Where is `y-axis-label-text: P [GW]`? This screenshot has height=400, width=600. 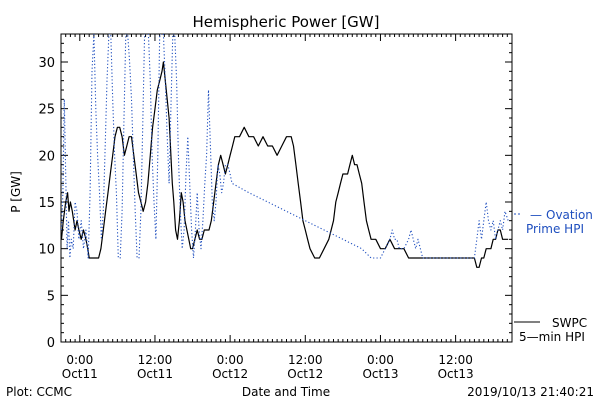 y-axis-label-text: P [GW] is located at coordinates (16, 192).